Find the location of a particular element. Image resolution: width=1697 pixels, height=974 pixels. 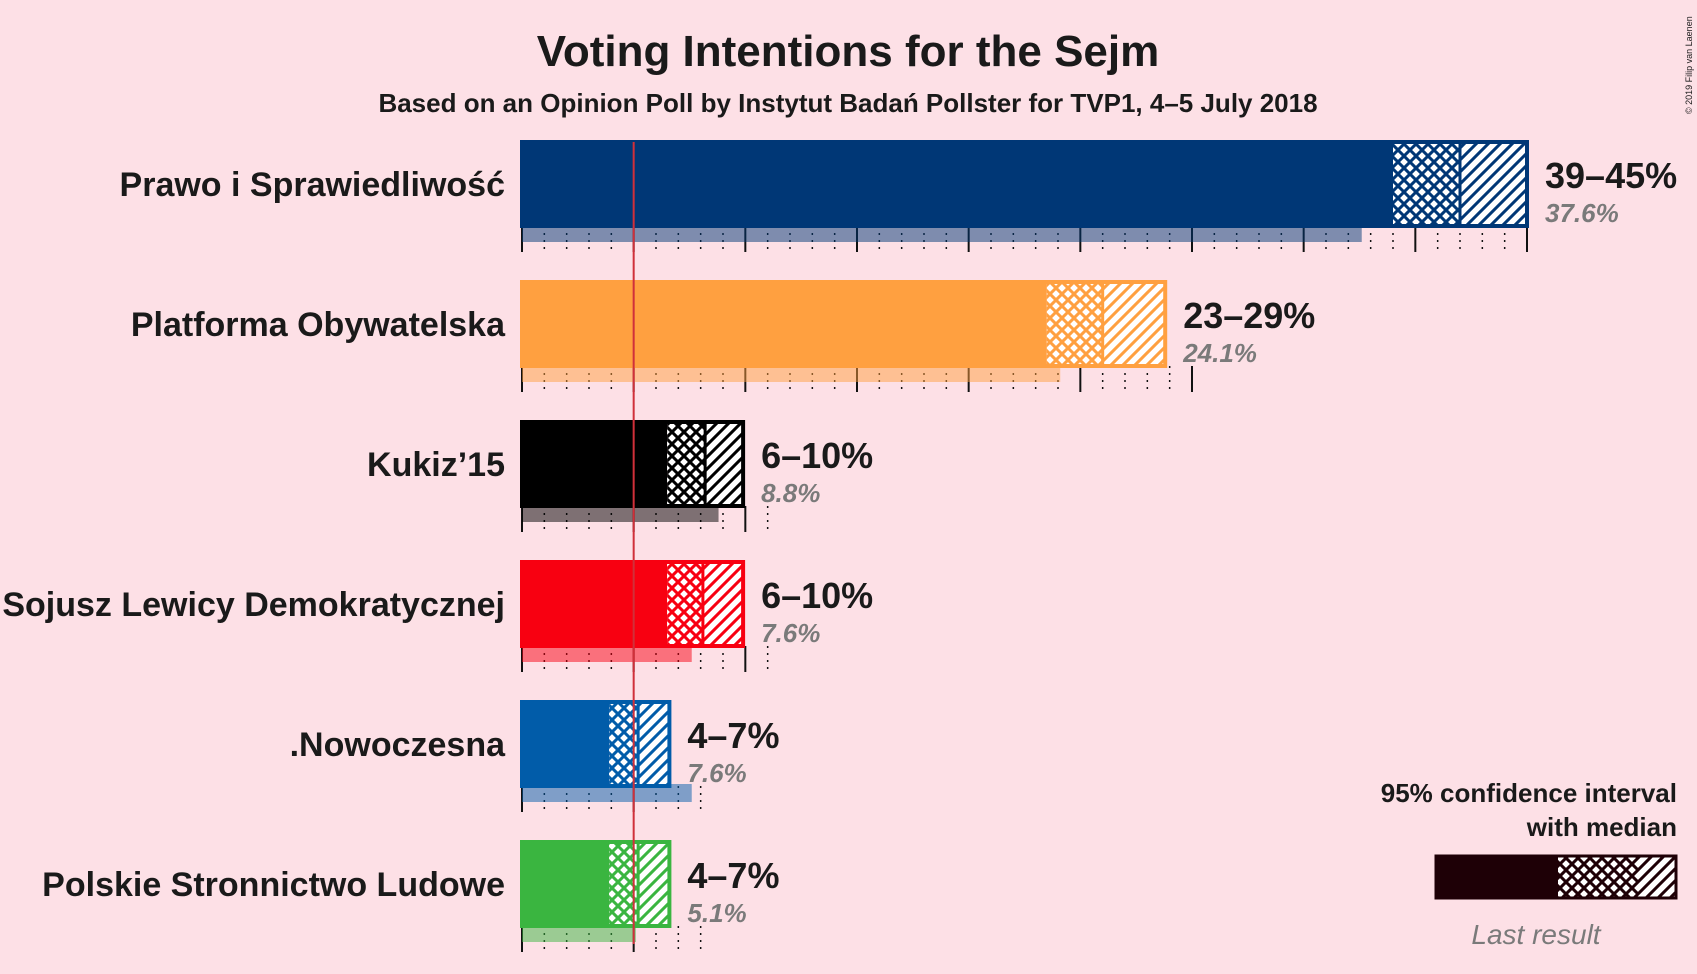

last-result-label: 37.6% is located at coordinates (1582, 213).